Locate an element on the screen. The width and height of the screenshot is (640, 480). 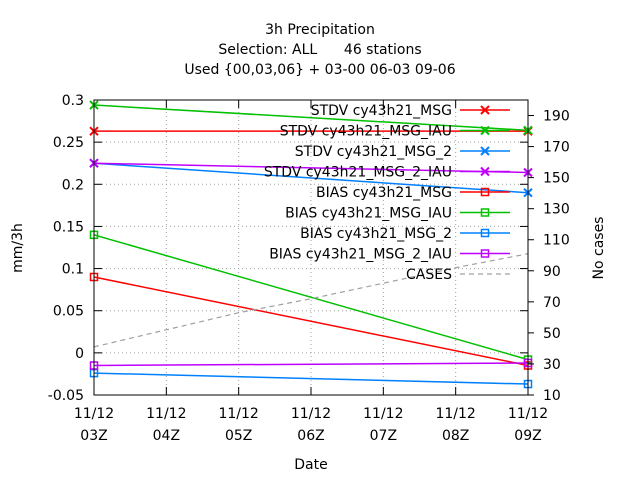
y2-tick-label: 130 is located at coordinates (556, 210).